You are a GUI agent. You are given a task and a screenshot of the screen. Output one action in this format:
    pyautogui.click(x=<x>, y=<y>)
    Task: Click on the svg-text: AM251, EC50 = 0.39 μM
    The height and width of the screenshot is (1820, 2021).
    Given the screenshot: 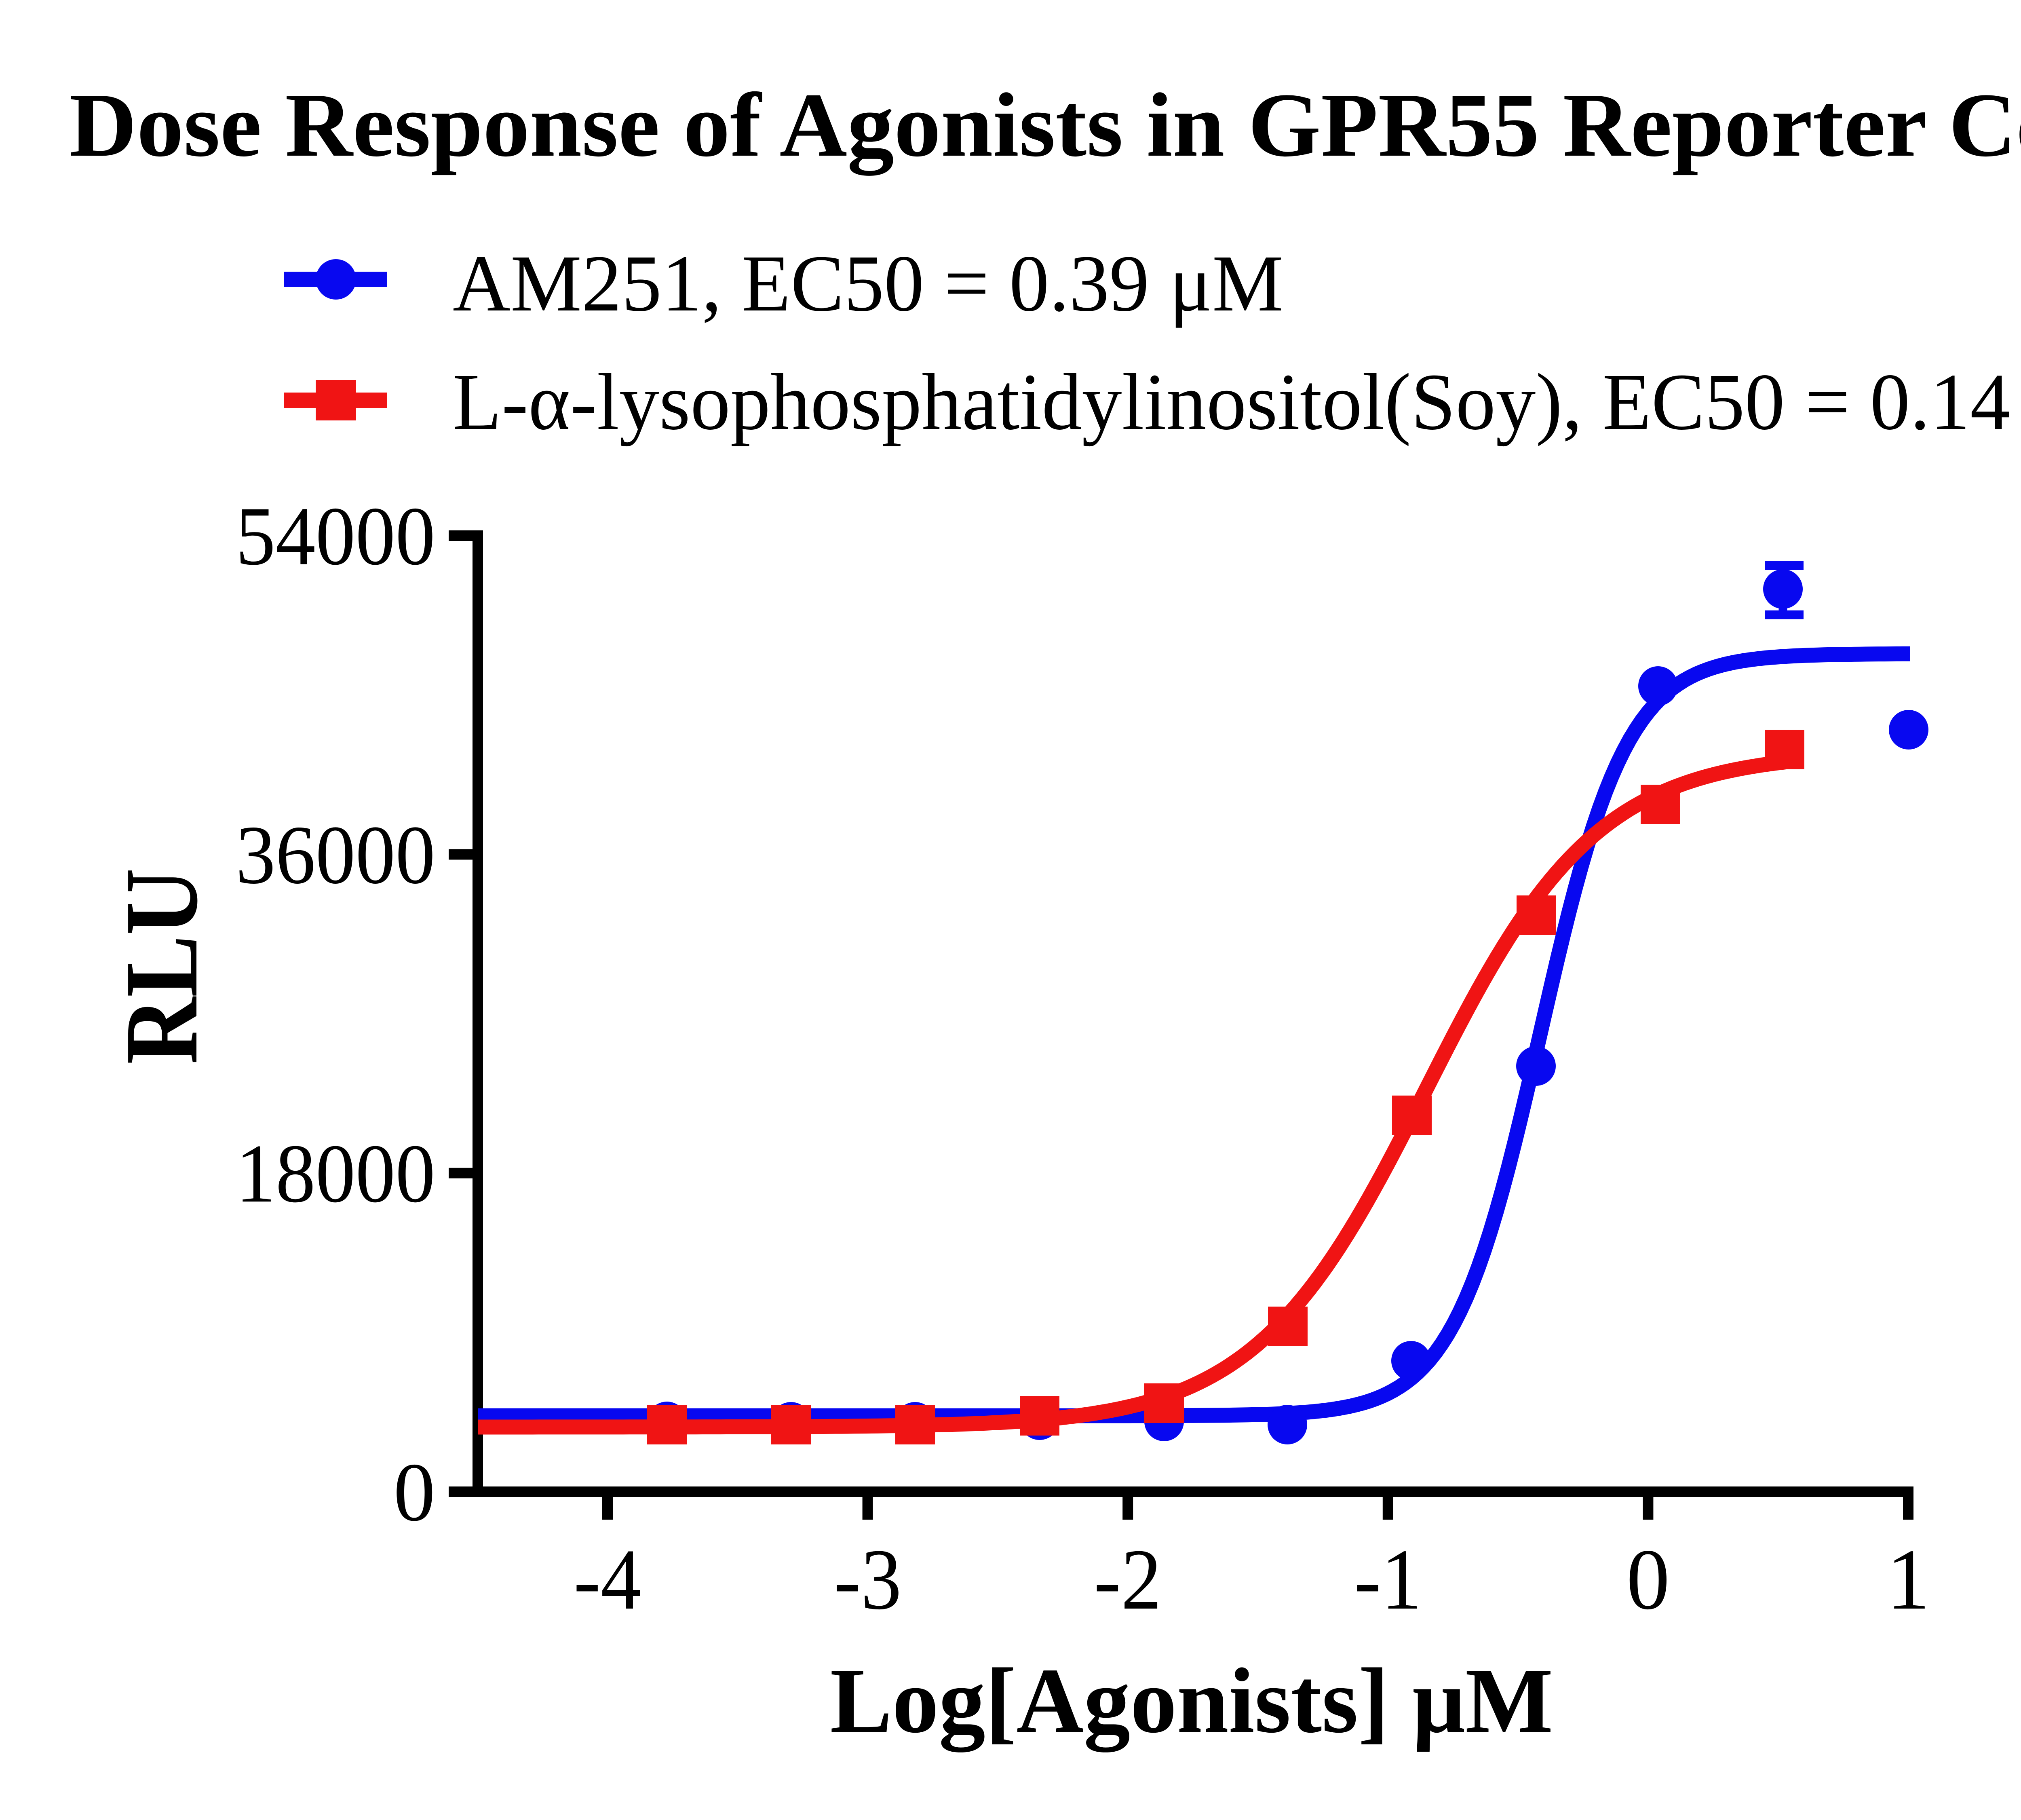 What is the action you would take?
    pyautogui.click(x=868, y=283)
    